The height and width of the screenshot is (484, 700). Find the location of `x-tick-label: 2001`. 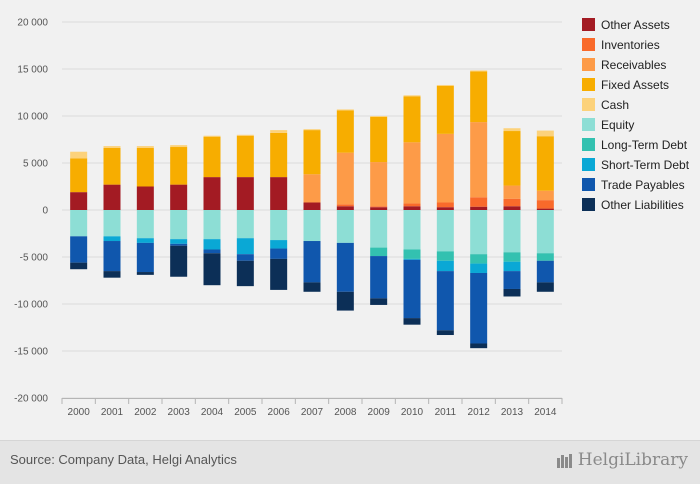

x-tick-label: 2001 is located at coordinates (112, 412).